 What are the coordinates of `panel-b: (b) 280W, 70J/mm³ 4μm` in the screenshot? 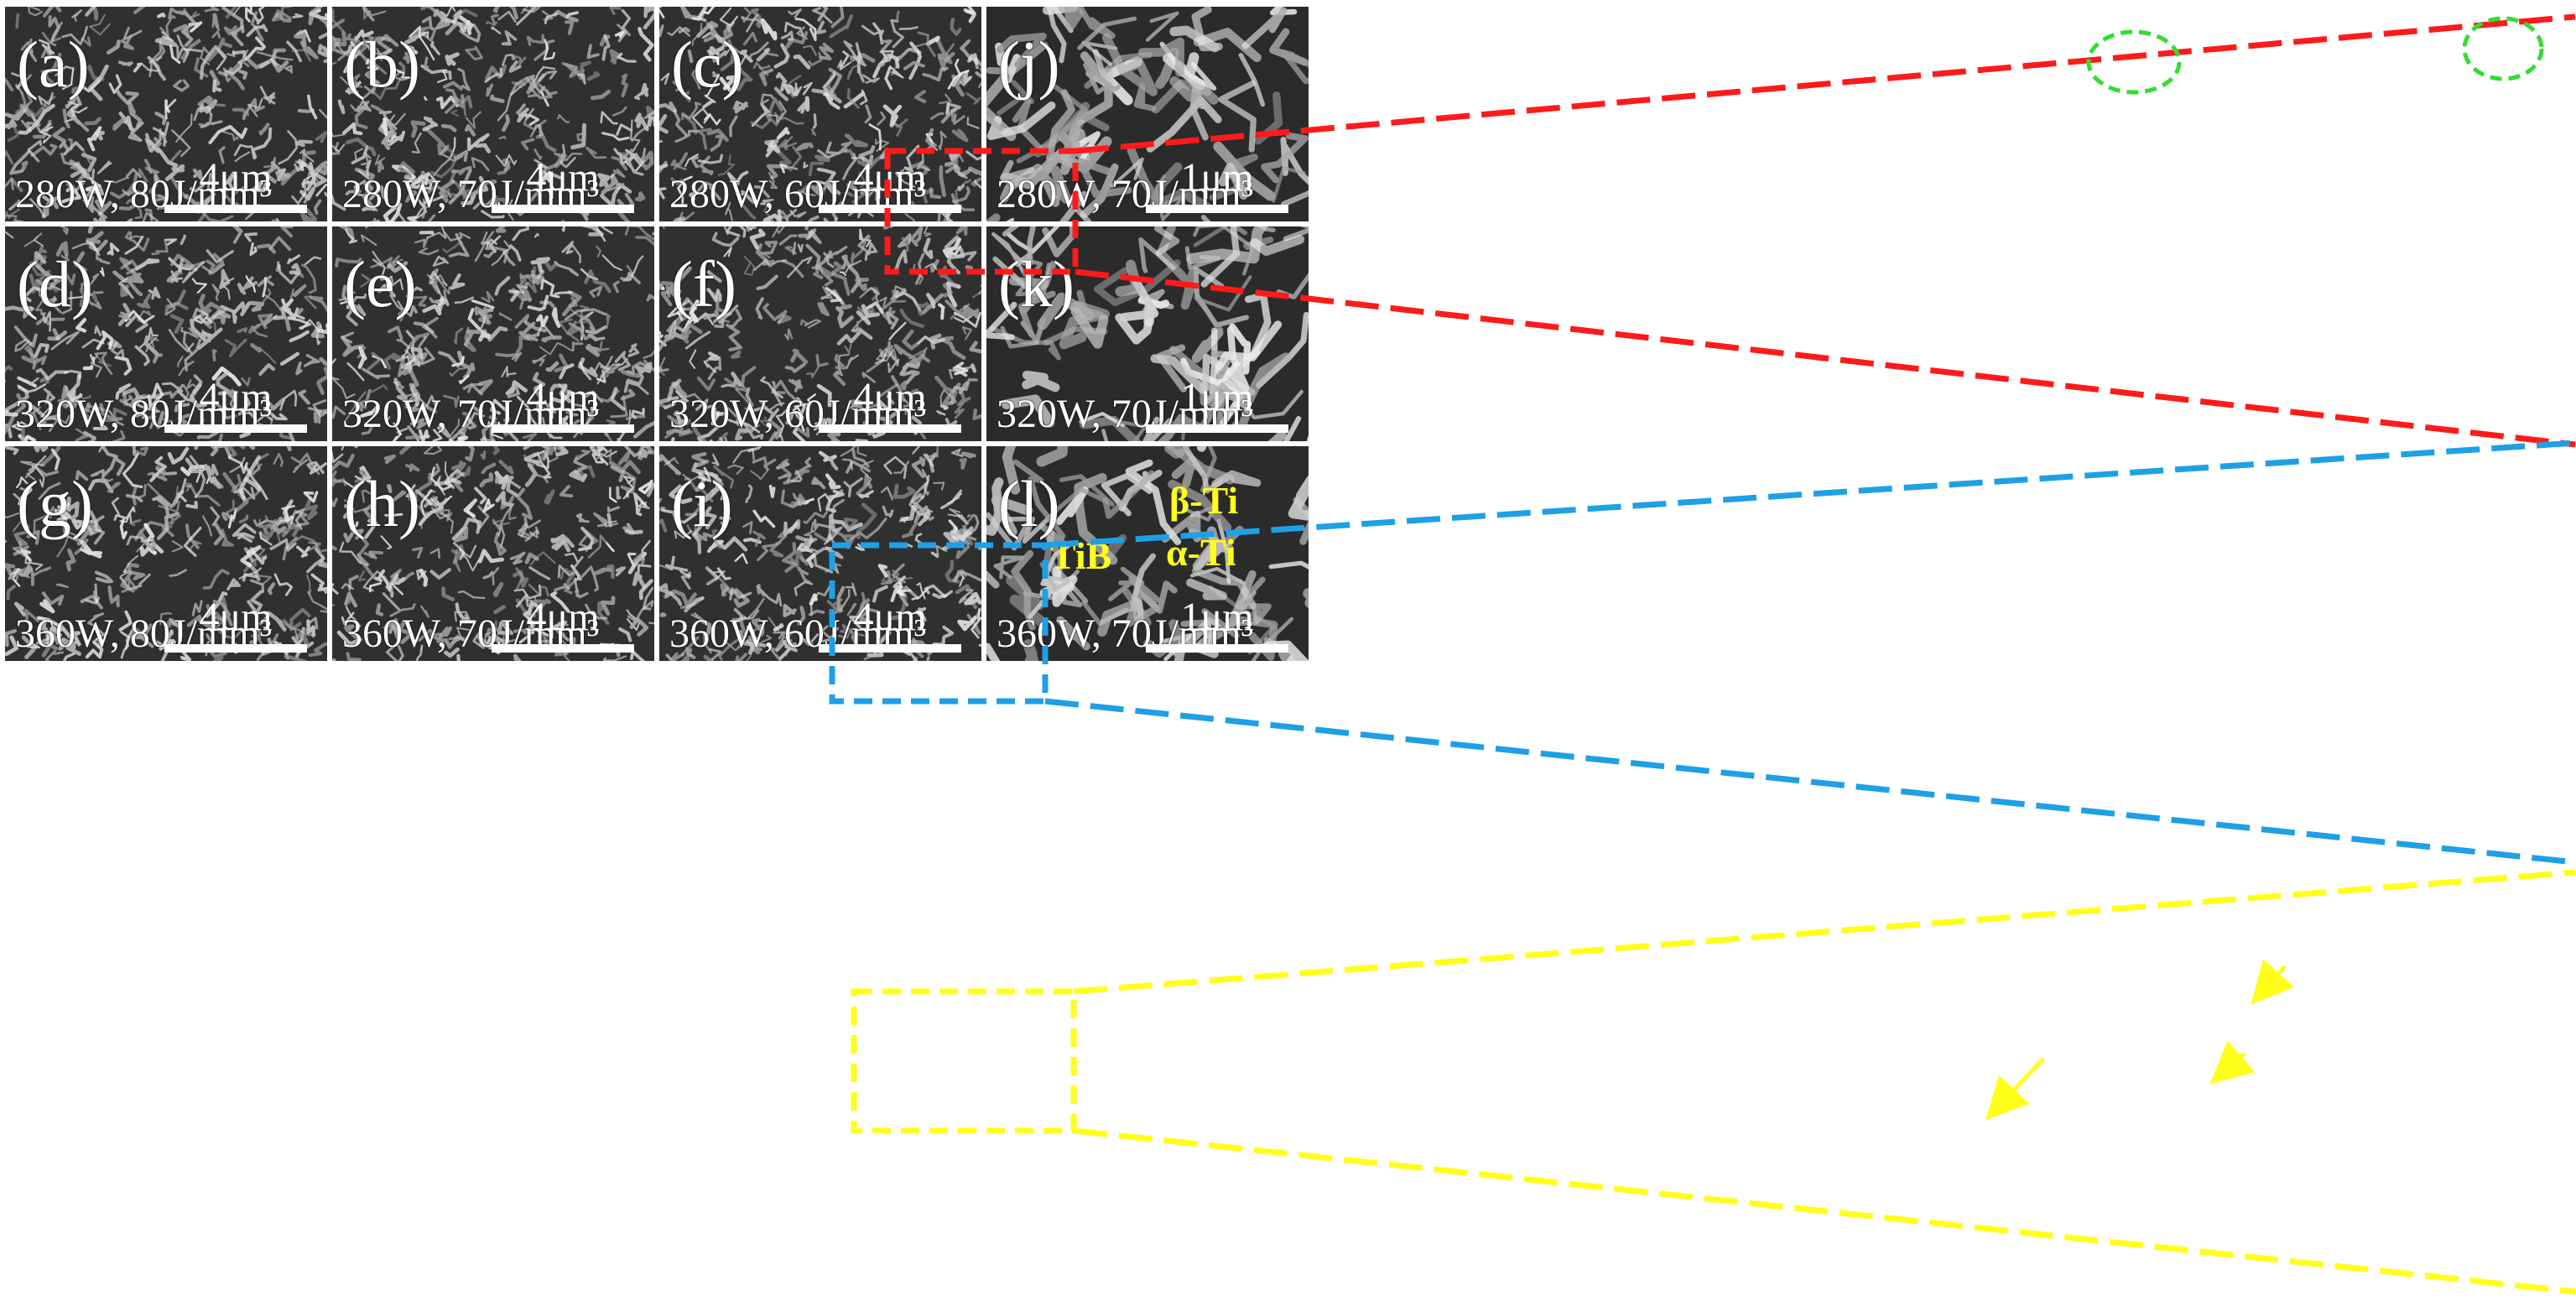 It's located at (493, 114).